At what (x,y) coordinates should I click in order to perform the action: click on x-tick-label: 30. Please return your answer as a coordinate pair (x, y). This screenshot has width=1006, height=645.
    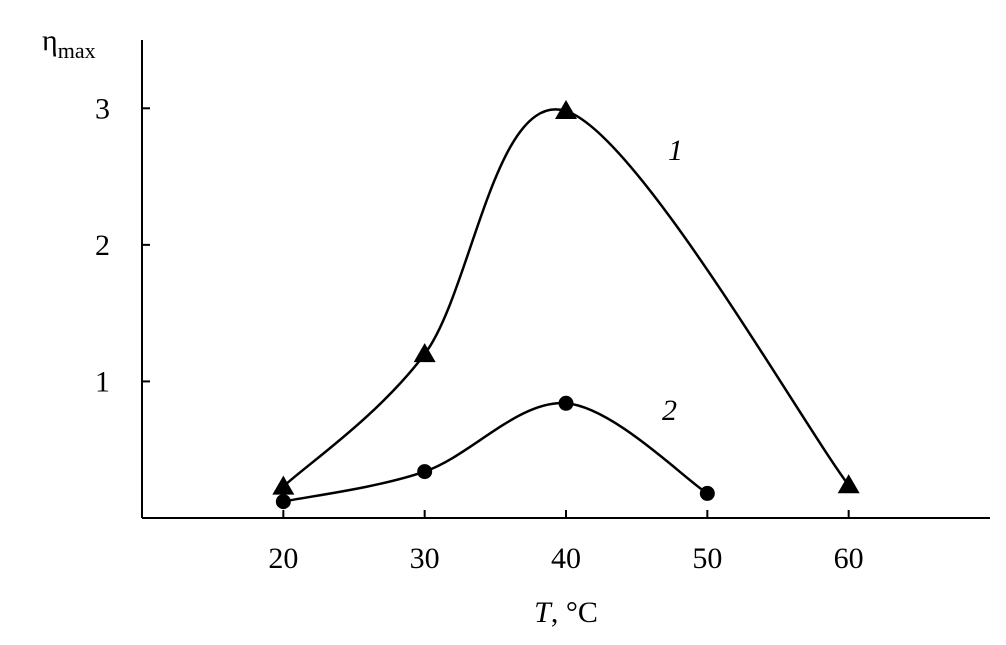
    Looking at the image, I should click on (425, 558).